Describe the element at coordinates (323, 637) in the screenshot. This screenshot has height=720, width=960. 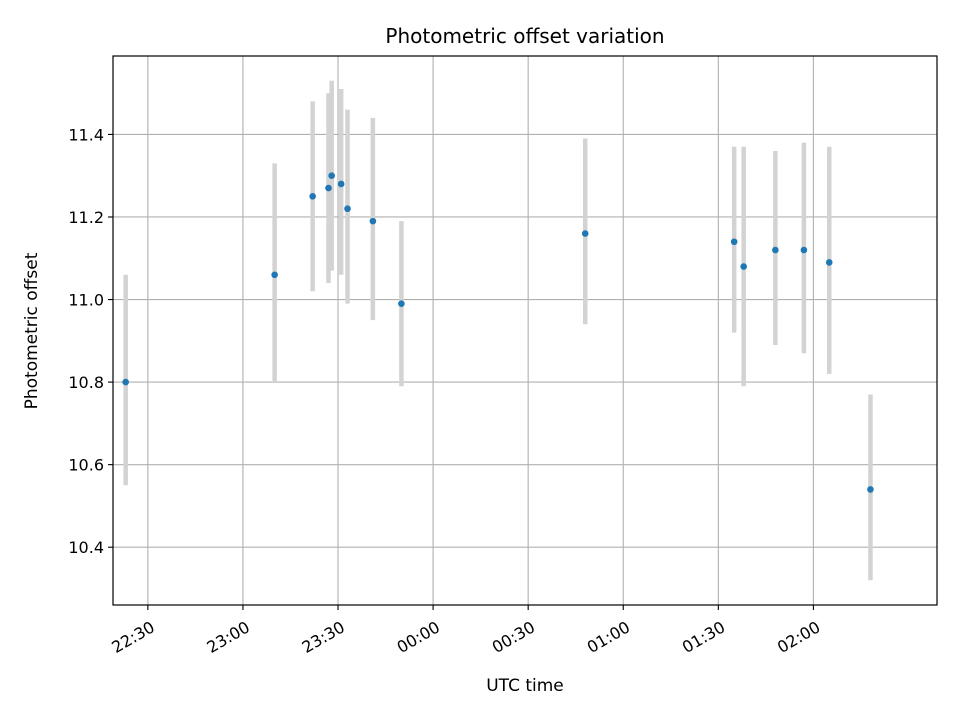
I see `x-tick-label: 23:30` at that location.